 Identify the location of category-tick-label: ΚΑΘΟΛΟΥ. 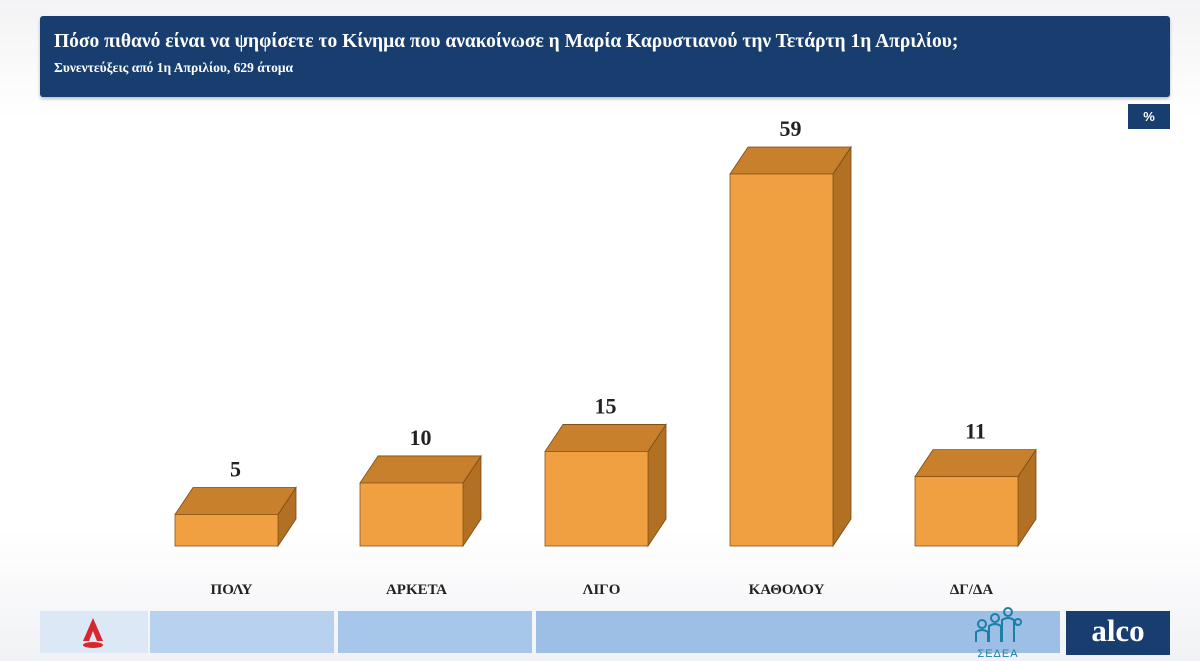
(787, 590).